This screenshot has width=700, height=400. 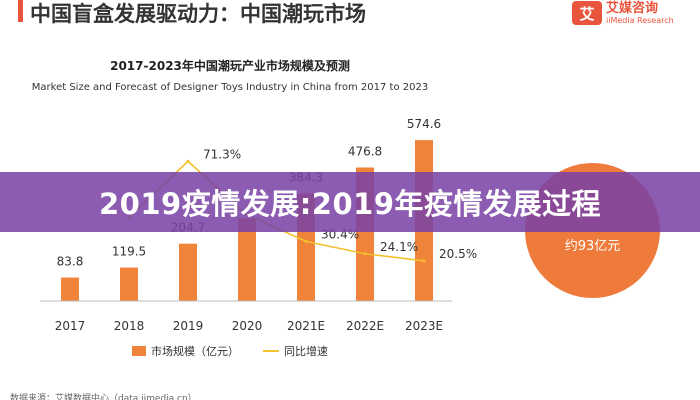 I want to click on growth-label-2022E: 24.1%, so click(x=399, y=247).